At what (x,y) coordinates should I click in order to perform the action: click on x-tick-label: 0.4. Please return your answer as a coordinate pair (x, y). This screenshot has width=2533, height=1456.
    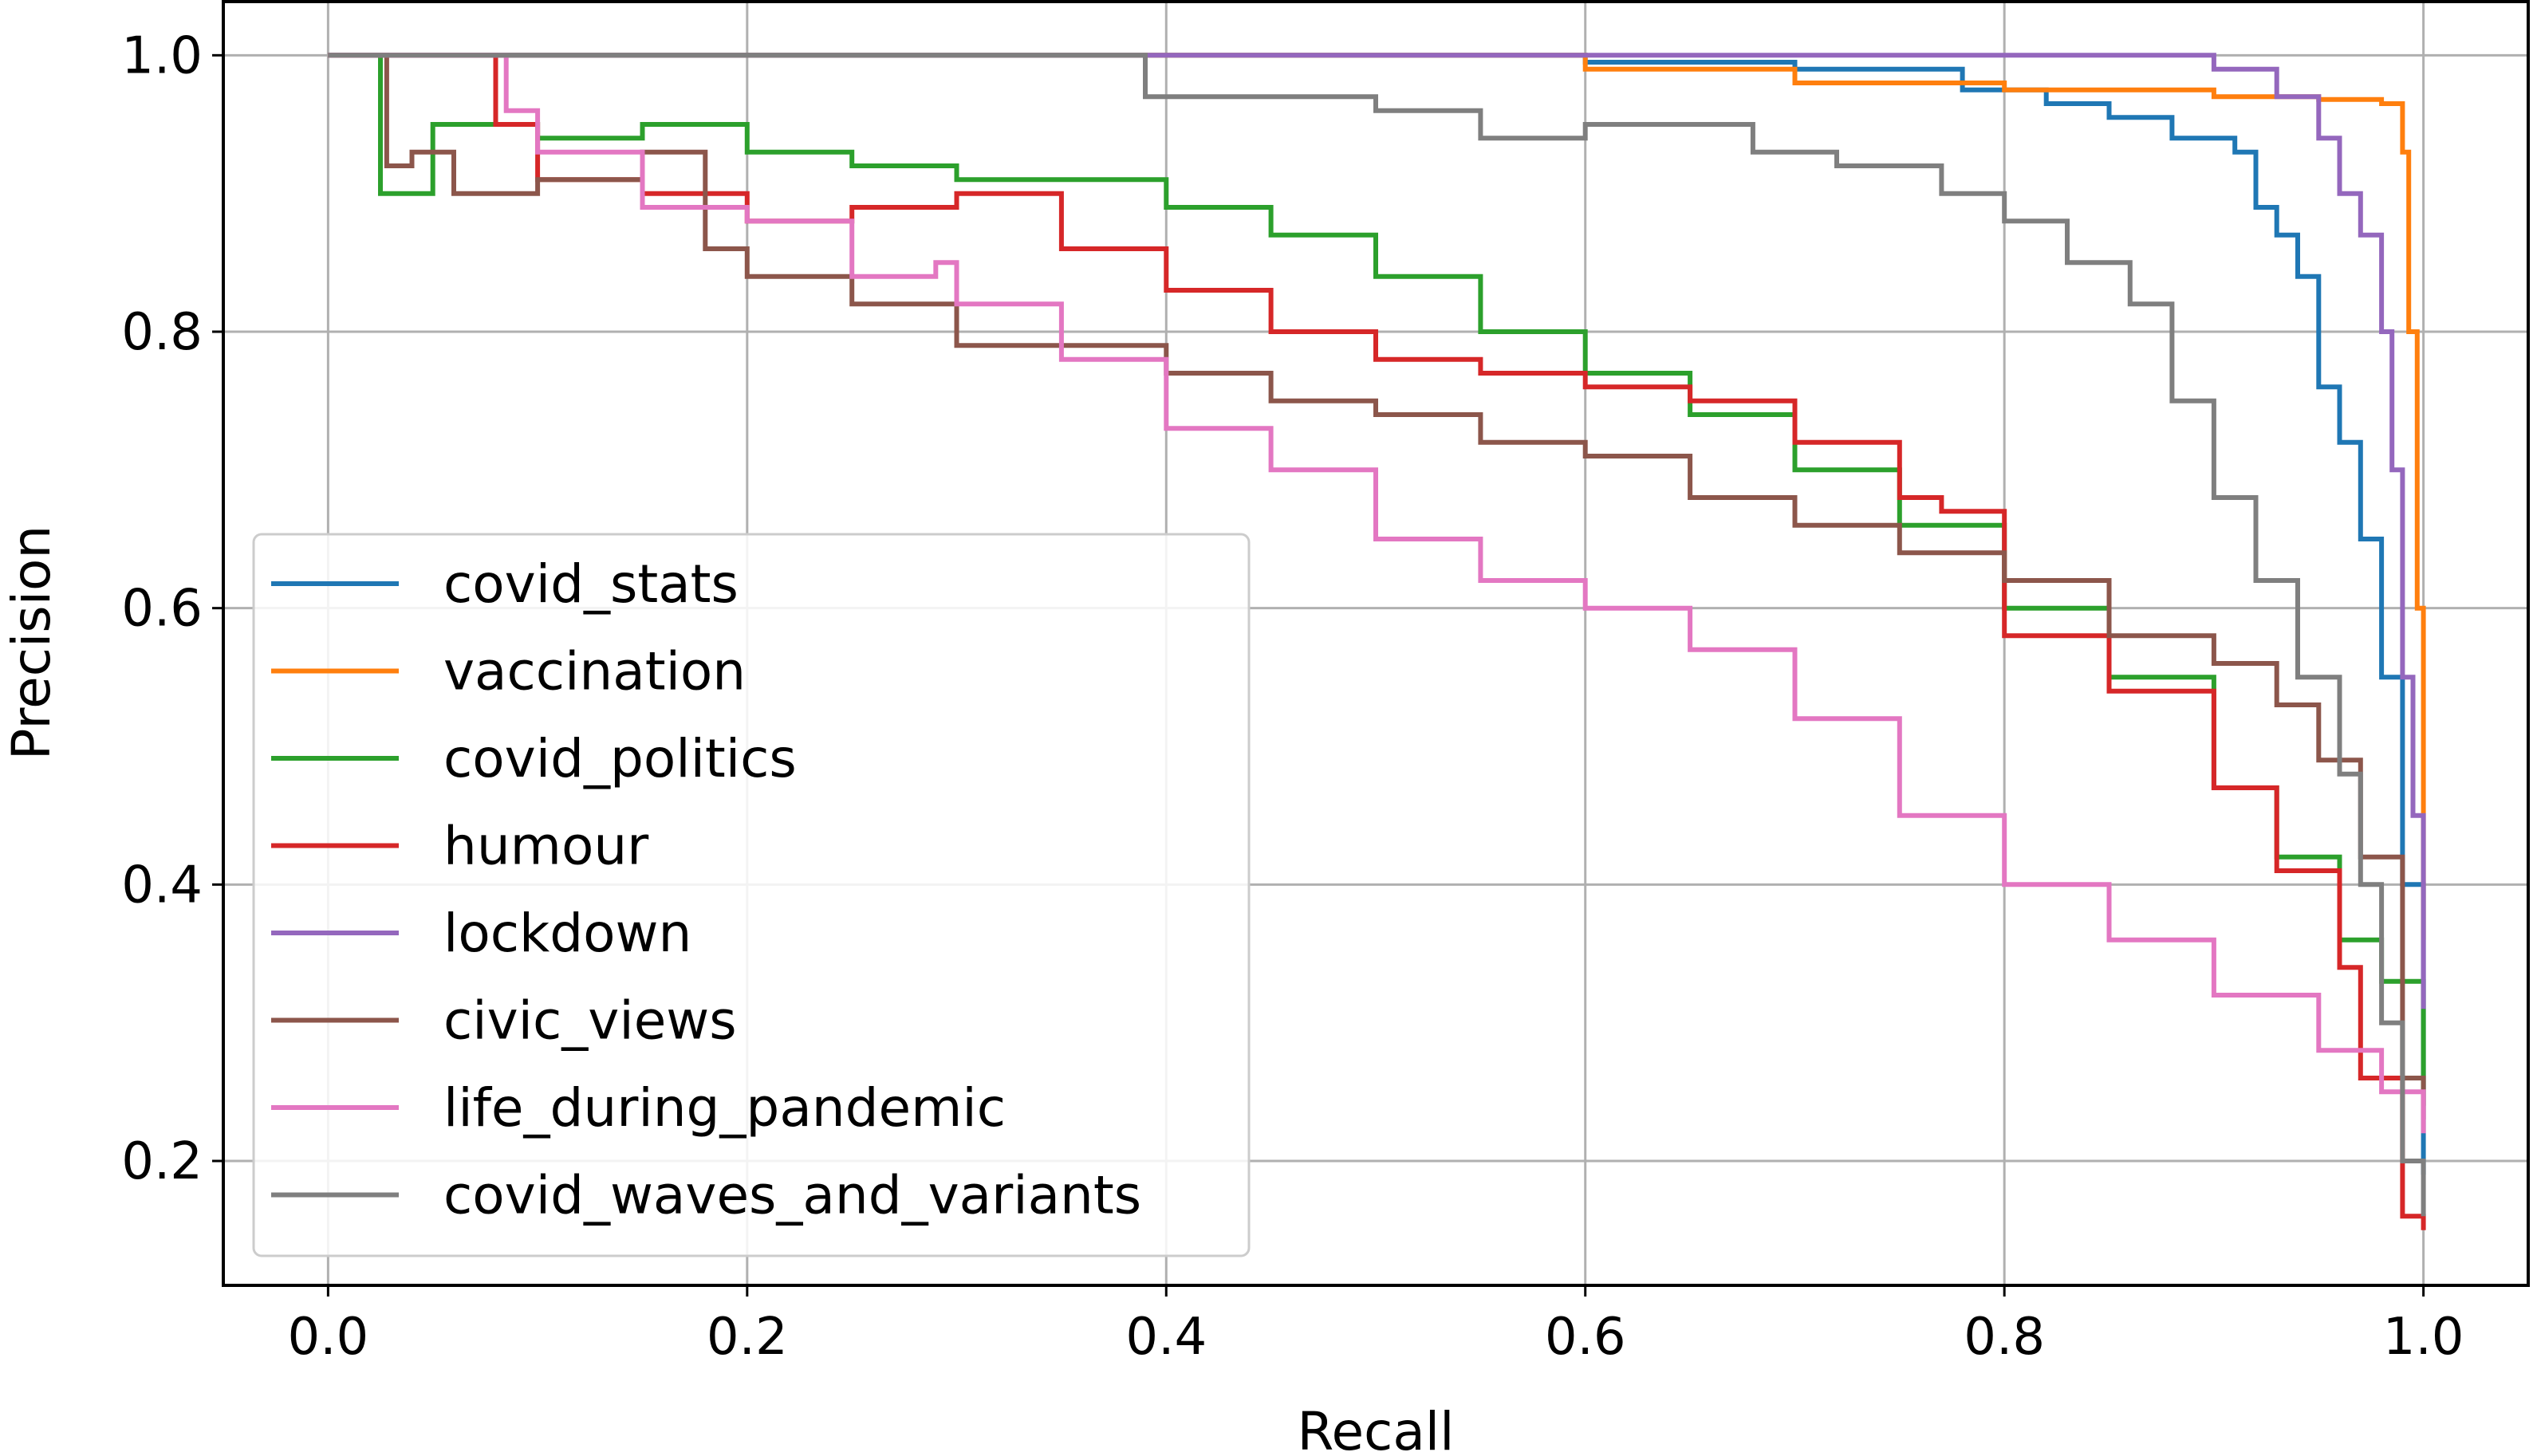
    Looking at the image, I should click on (1166, 1337).